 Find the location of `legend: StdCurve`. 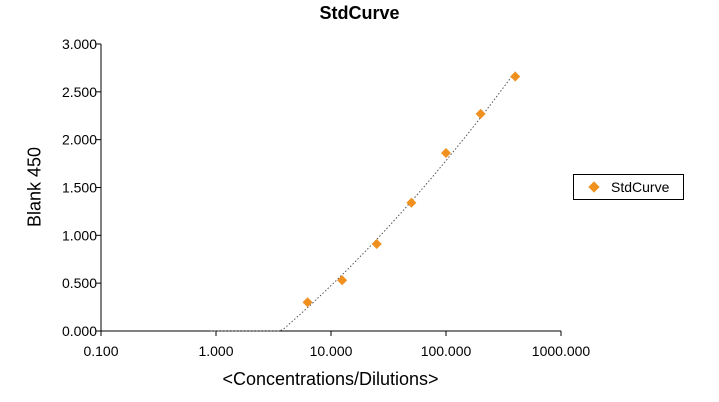

legend: StdCurve is located at coordinates (628, 187).